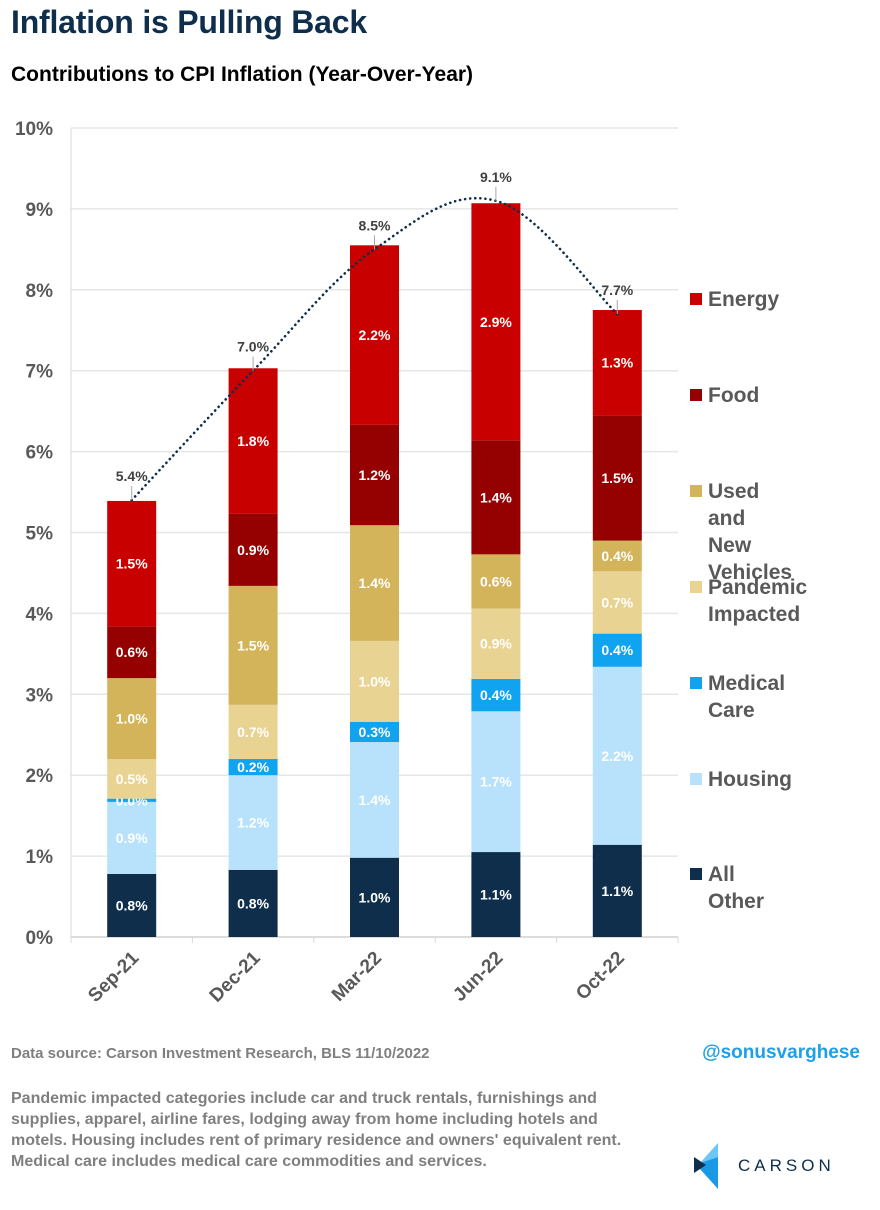  Describe the element at coordinates (724, 395) in the screenshot. I see `legend-item: Food` at that location.